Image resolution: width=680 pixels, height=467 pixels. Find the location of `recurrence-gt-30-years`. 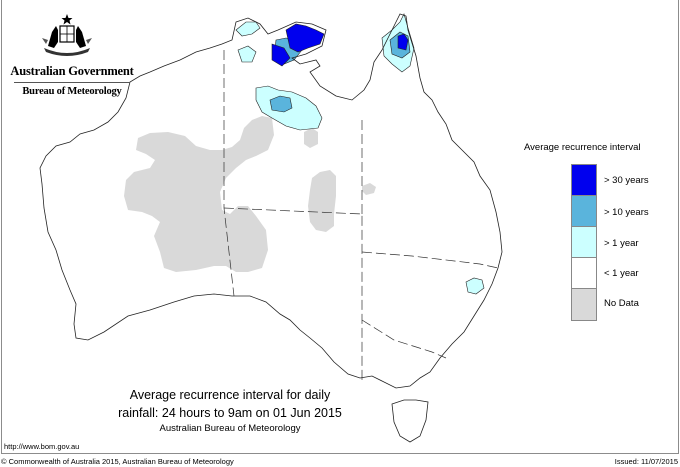

recurrence-gt-30-years is located at coordinates (340, 45).